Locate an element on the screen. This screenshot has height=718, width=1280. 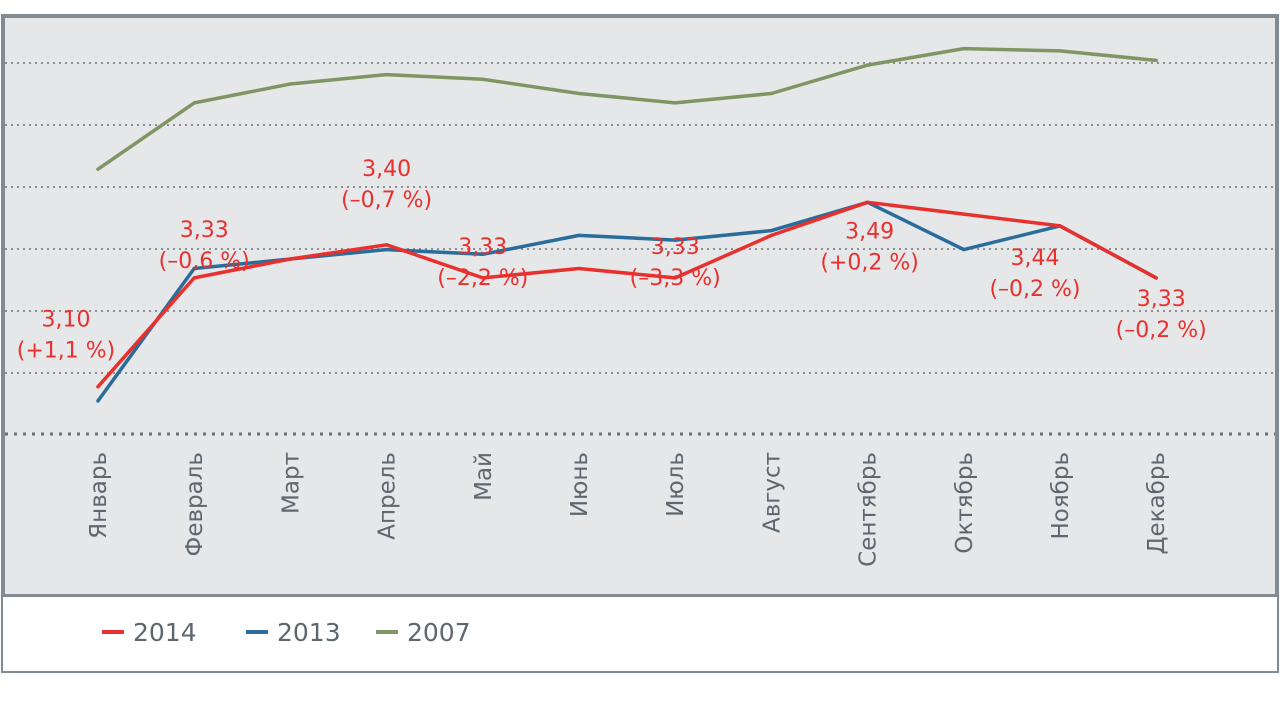
data-label-change: (–0,6 %) is located at coordinates (204, 261).